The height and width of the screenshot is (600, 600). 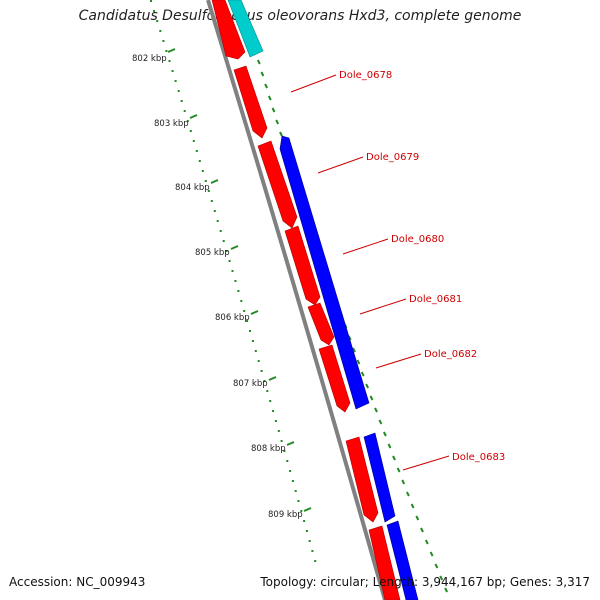 I want to click on gene-label: Dole_0683, so click(x=478, y=457).